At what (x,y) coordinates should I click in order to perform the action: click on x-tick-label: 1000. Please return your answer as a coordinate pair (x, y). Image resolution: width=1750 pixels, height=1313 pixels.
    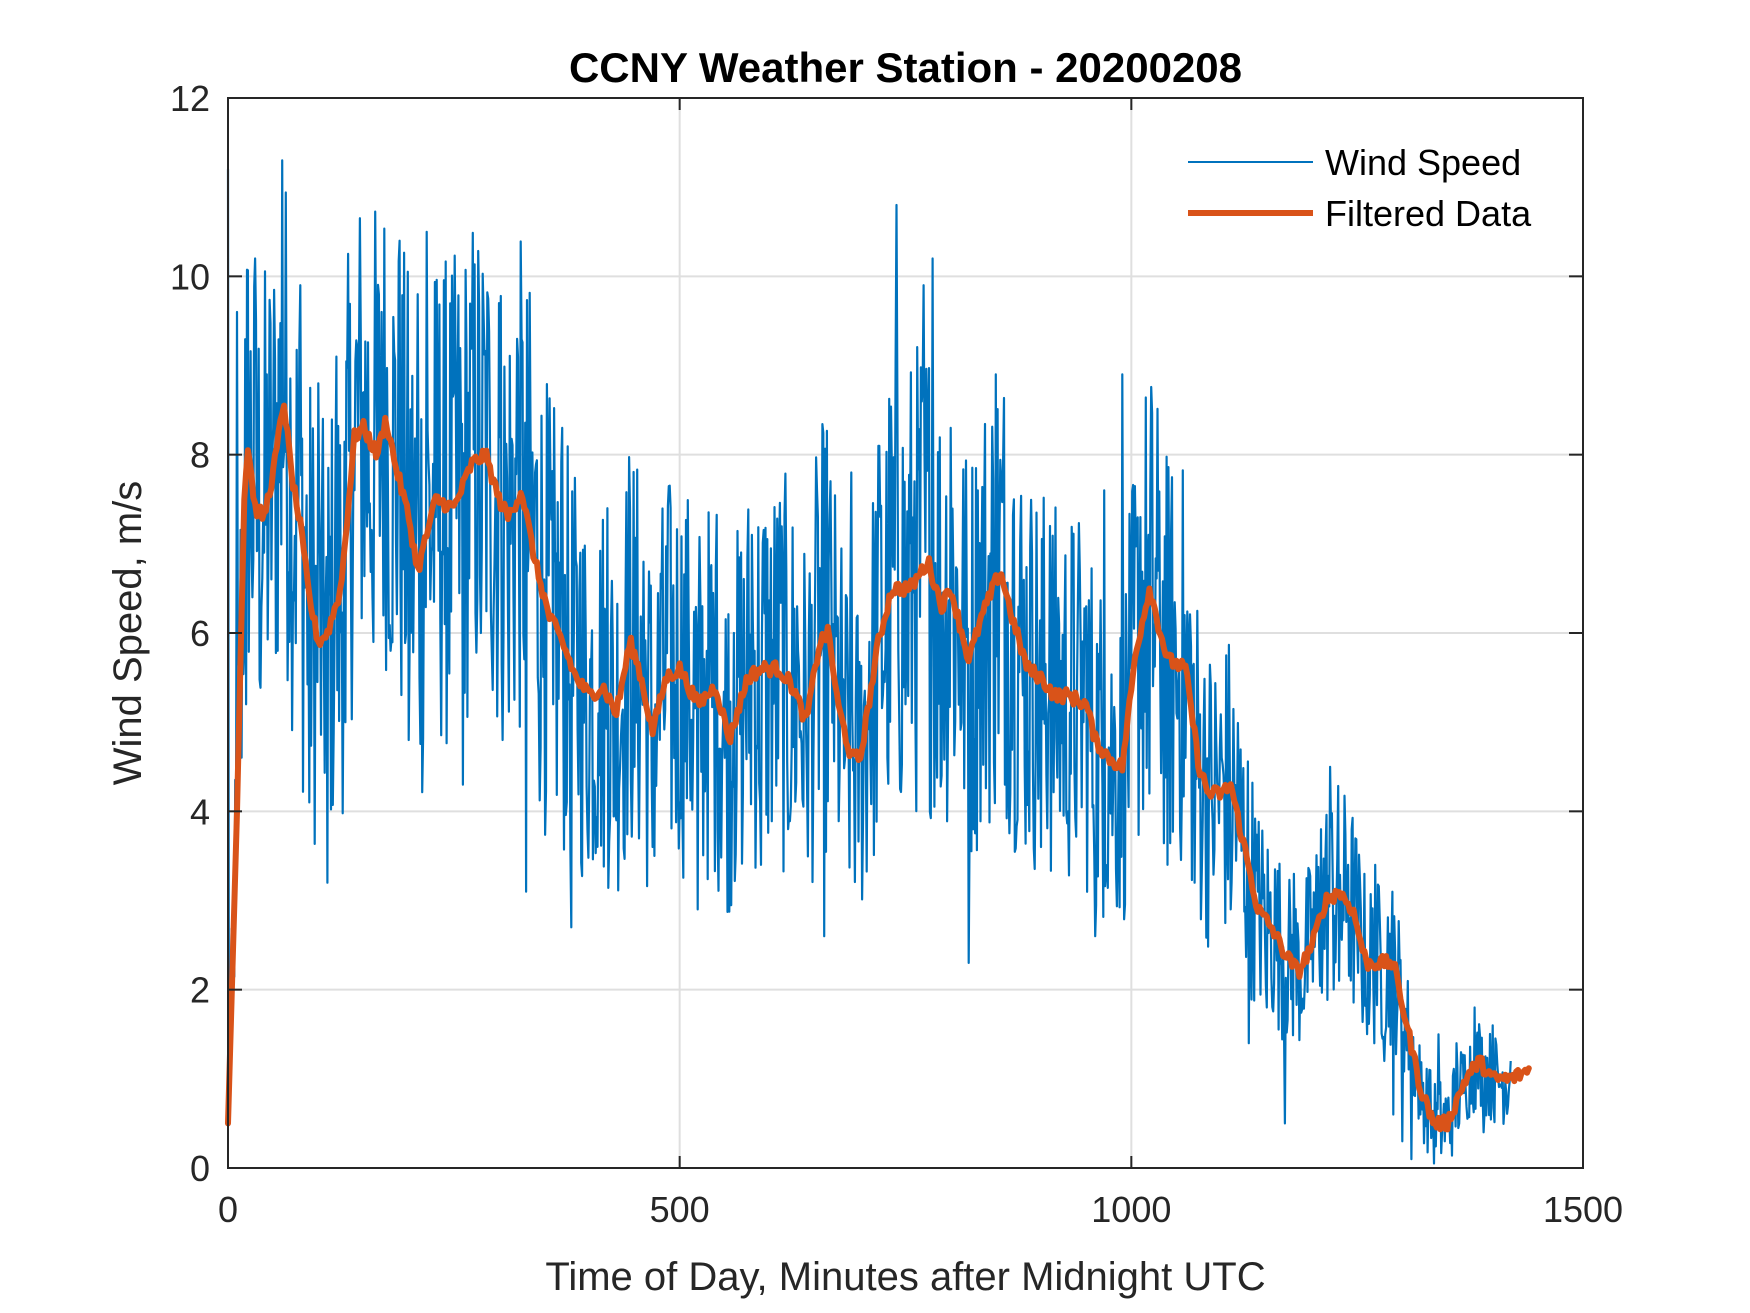
    Looking at the image, I should click on (1131, 1209).